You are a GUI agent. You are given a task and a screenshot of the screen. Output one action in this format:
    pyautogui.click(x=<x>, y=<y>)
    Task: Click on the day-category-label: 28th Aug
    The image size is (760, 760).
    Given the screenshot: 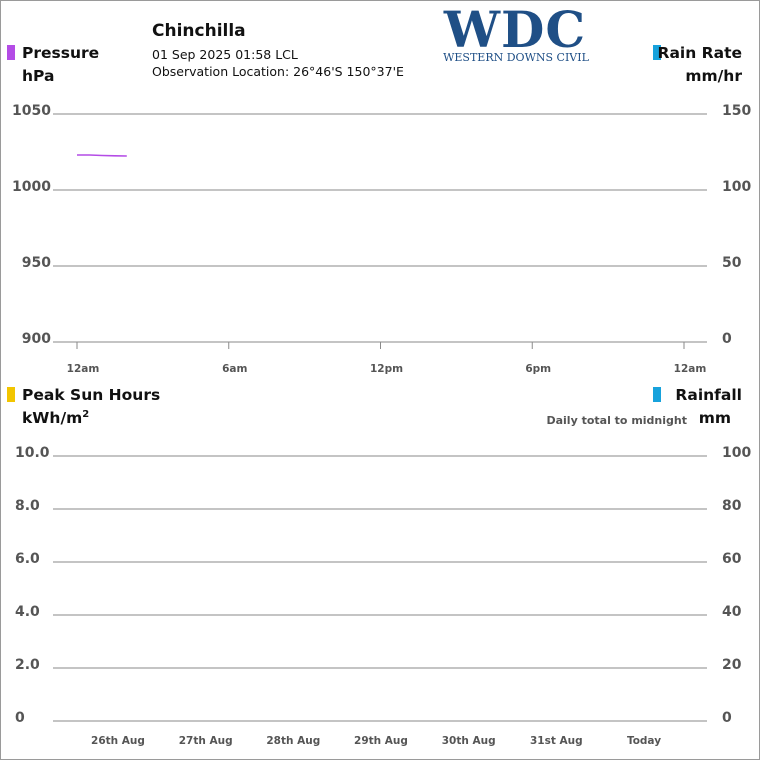 What is the action you would take?
    pyautogui.click(x=293, y=741)
    